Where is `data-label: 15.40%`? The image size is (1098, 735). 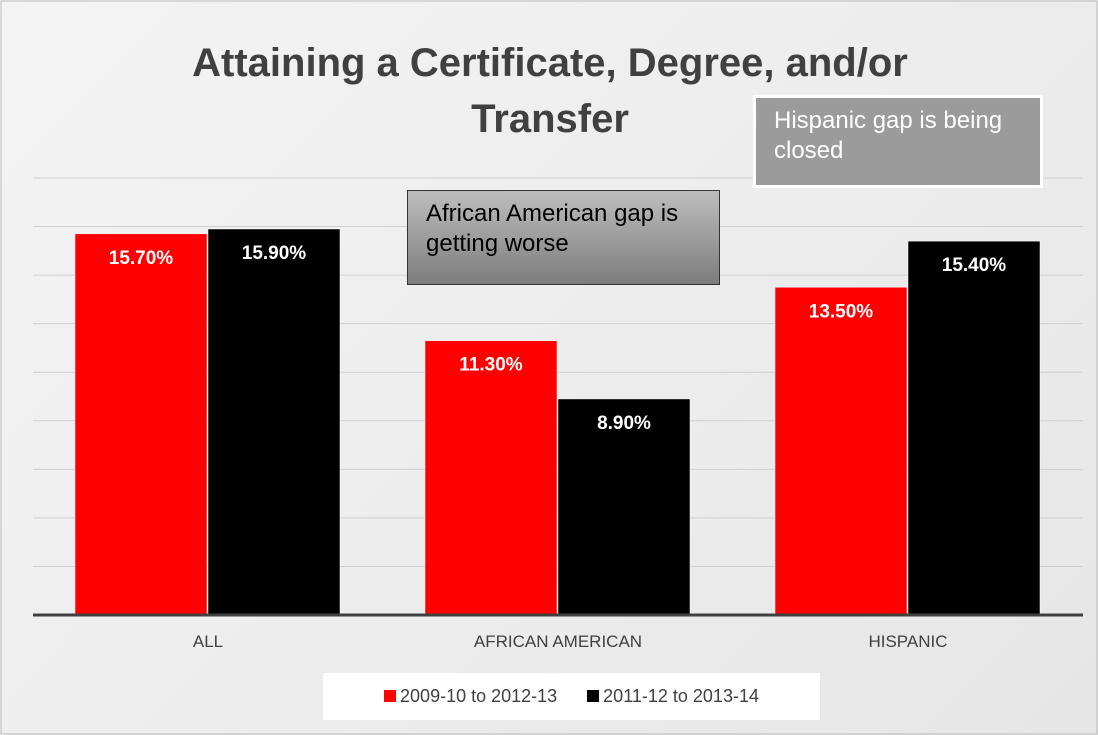
data-label: 15.40% is located at coordinates (974, 265).